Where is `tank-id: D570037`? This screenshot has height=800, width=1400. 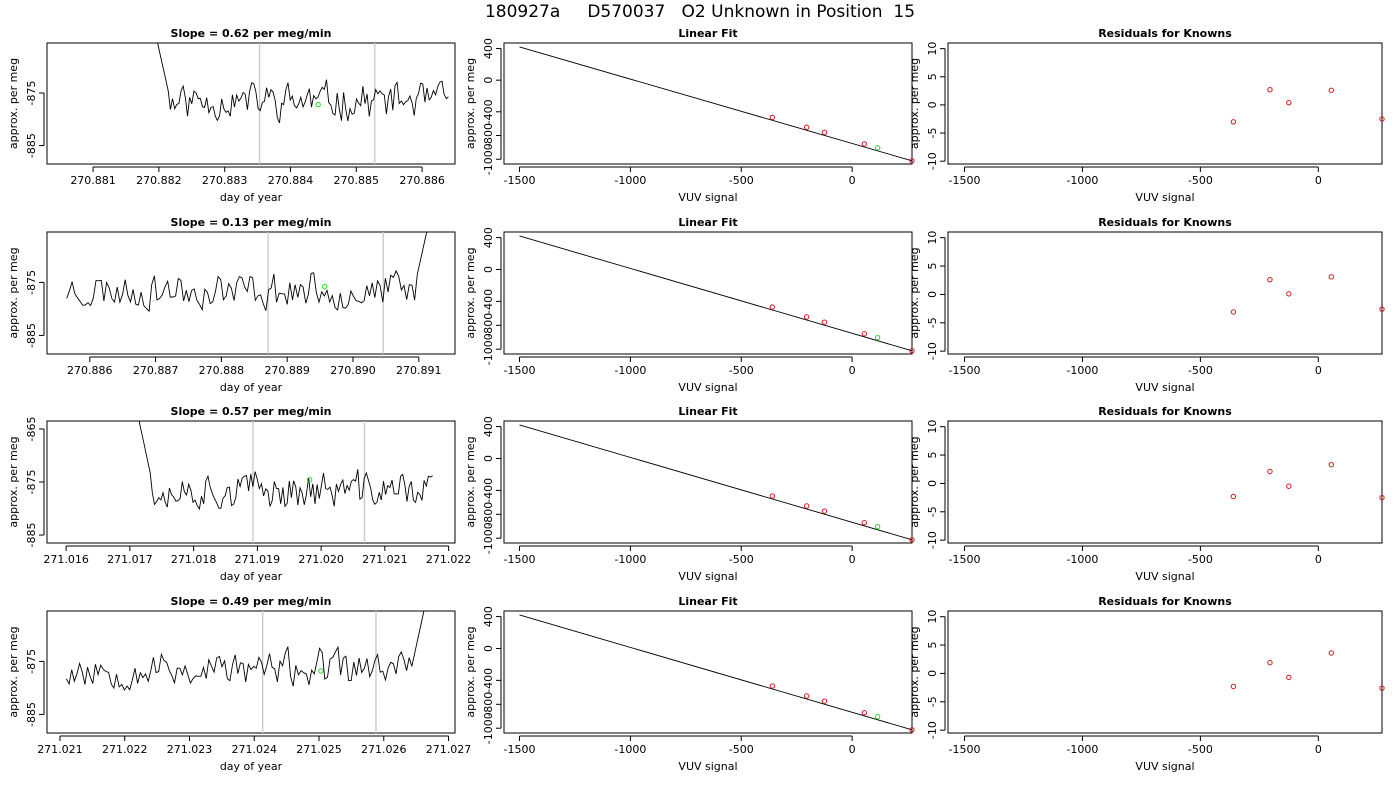 tank-id: D570037 is located at coordinates (626, 12).